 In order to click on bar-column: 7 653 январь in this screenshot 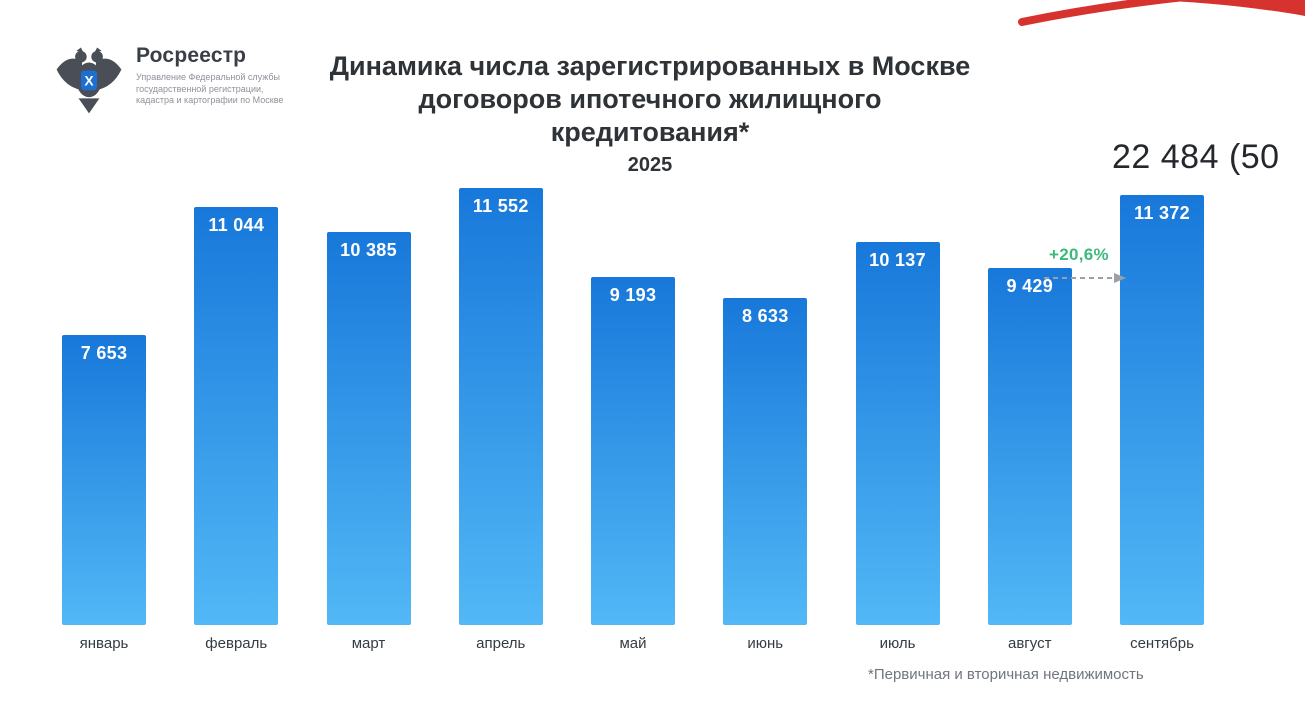, I will do `click(104, 411)`.